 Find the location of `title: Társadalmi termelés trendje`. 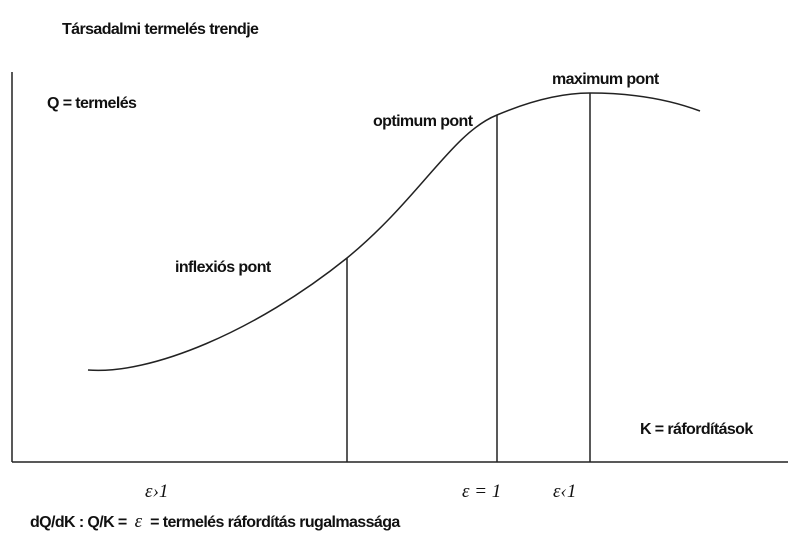

title: Társadalmi termelés trendje is located at coordinates (160, 29).